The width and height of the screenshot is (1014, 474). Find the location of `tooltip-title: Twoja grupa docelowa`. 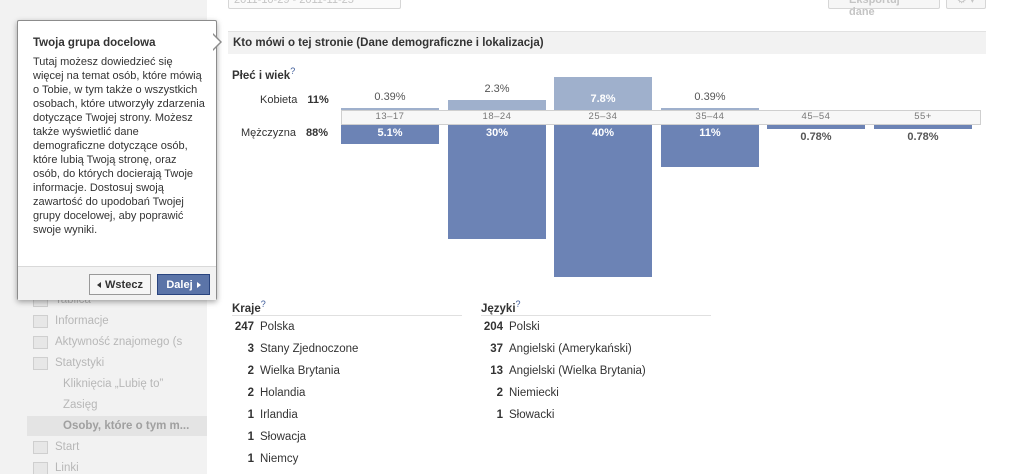

tooltip-title: Twoja grupa docelowa is located at coordinates (94, 43).